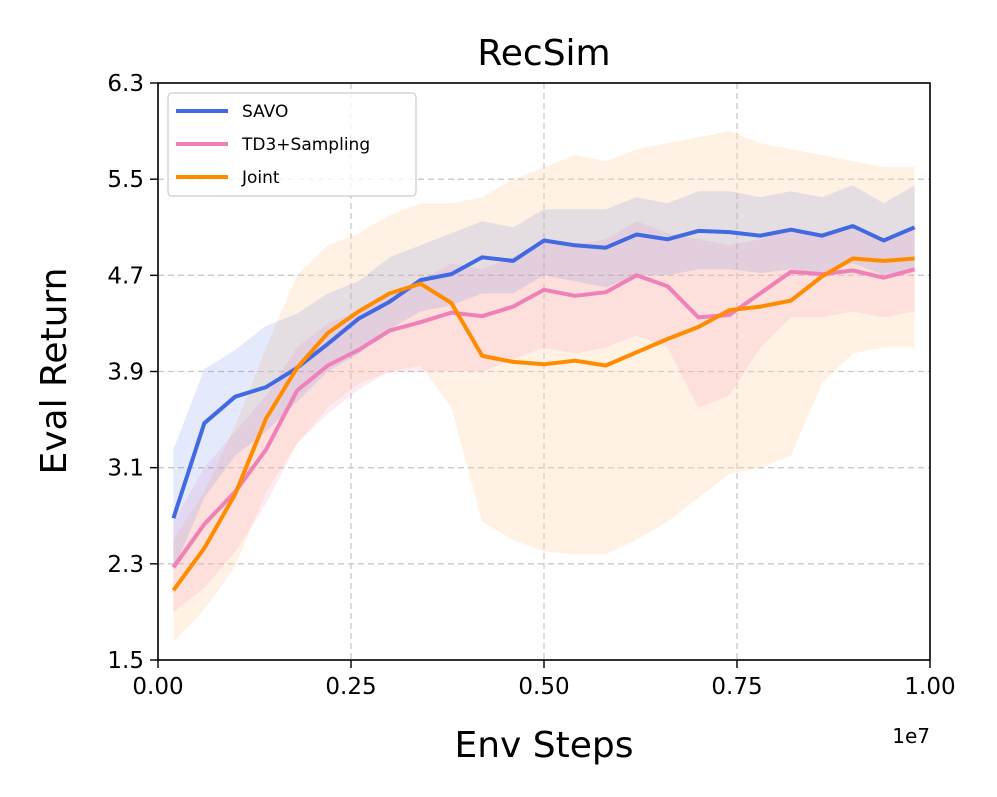 The height and width of the screenshot is (797, 997). I want to click on y-axis-ticks: 1.5 2.3 3.1 3.9 4.7 5.5 6.3, so click(132, 372).